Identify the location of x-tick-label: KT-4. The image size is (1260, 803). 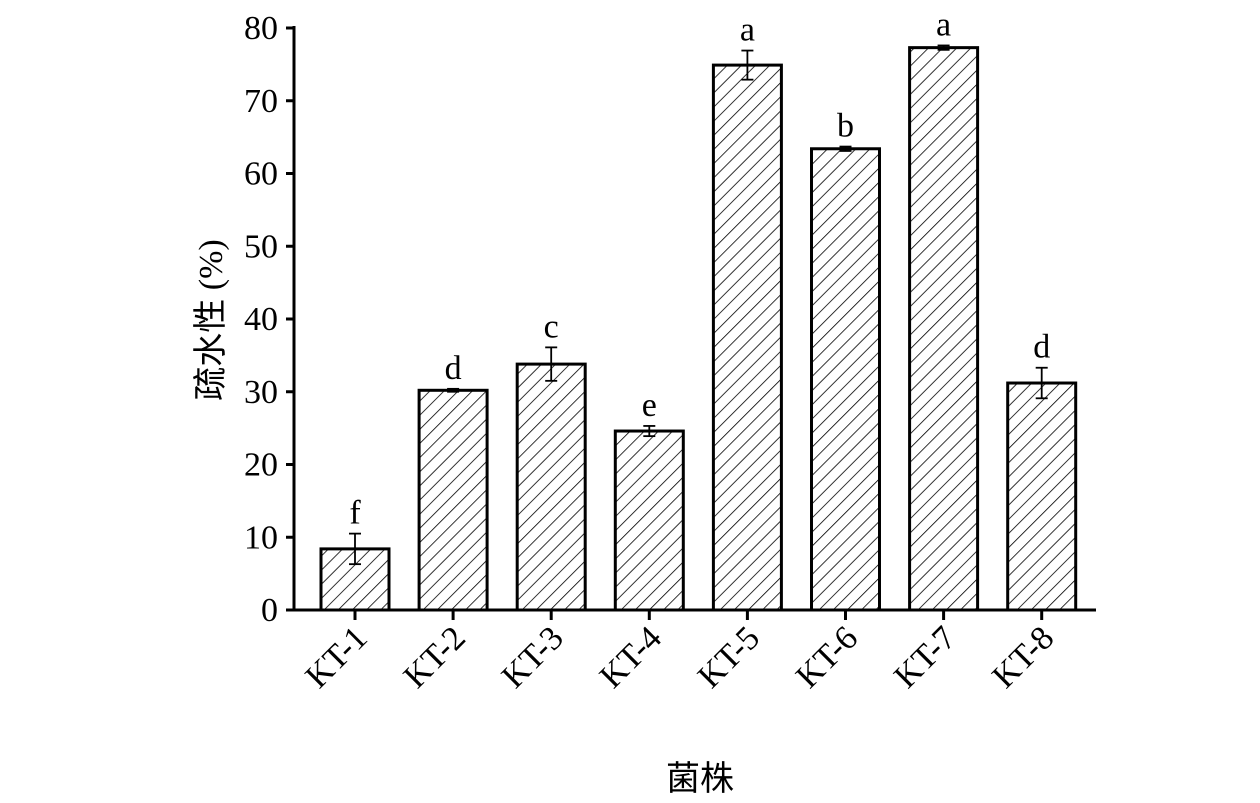
(631, 657).